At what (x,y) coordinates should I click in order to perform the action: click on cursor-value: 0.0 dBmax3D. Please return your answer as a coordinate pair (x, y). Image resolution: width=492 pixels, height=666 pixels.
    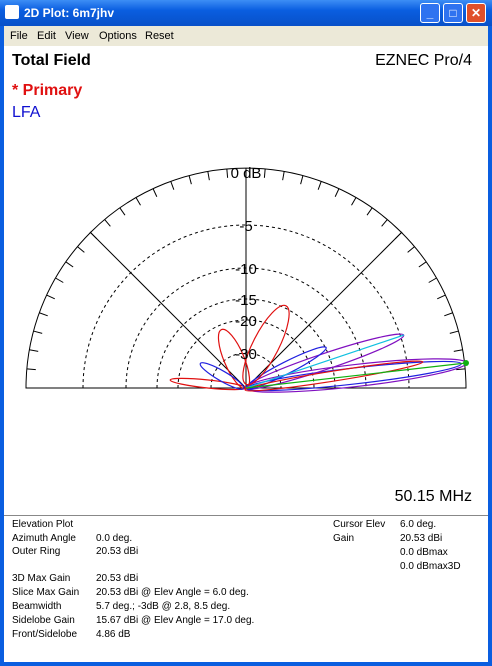
    Looking at the image, I should click on (430, 566).